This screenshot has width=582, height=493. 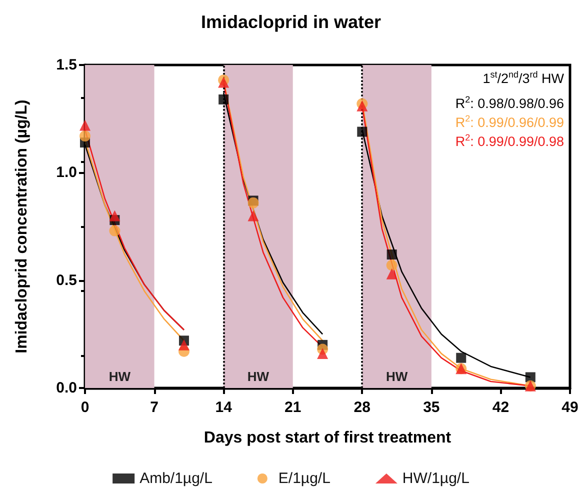 I want to click on x-tick-label: 0, so click(x=85, y=407).